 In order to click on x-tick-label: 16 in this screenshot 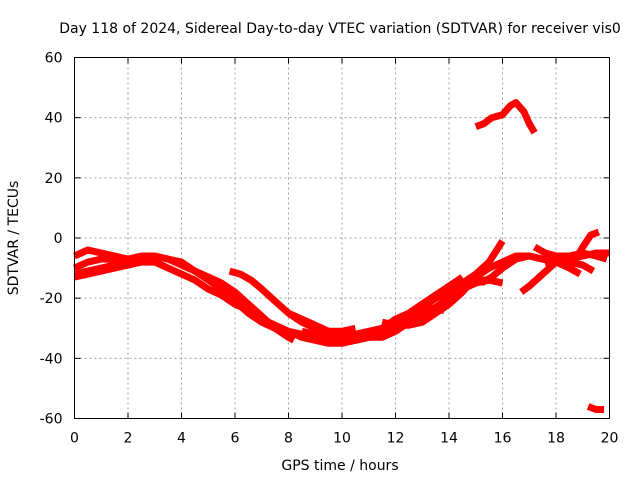, I will do `click(503, 439)`.